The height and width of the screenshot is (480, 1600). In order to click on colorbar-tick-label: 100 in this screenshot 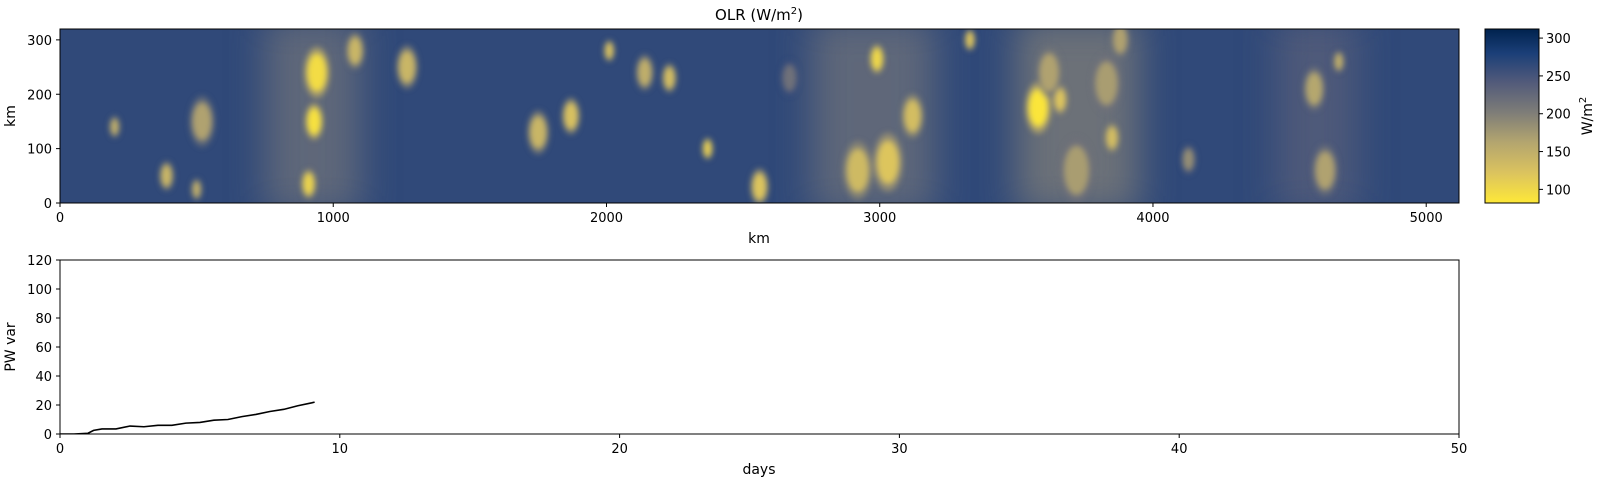, I will do `click(1558, 190)`.